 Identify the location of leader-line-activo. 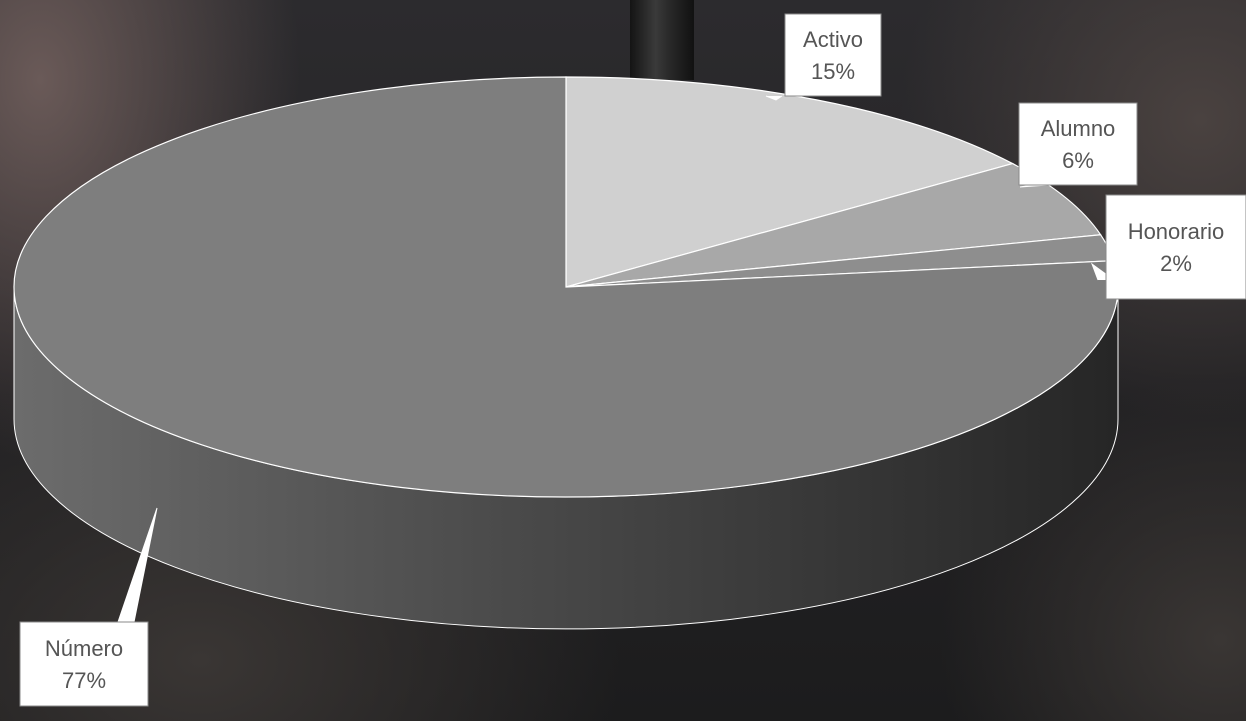
(774, 98).